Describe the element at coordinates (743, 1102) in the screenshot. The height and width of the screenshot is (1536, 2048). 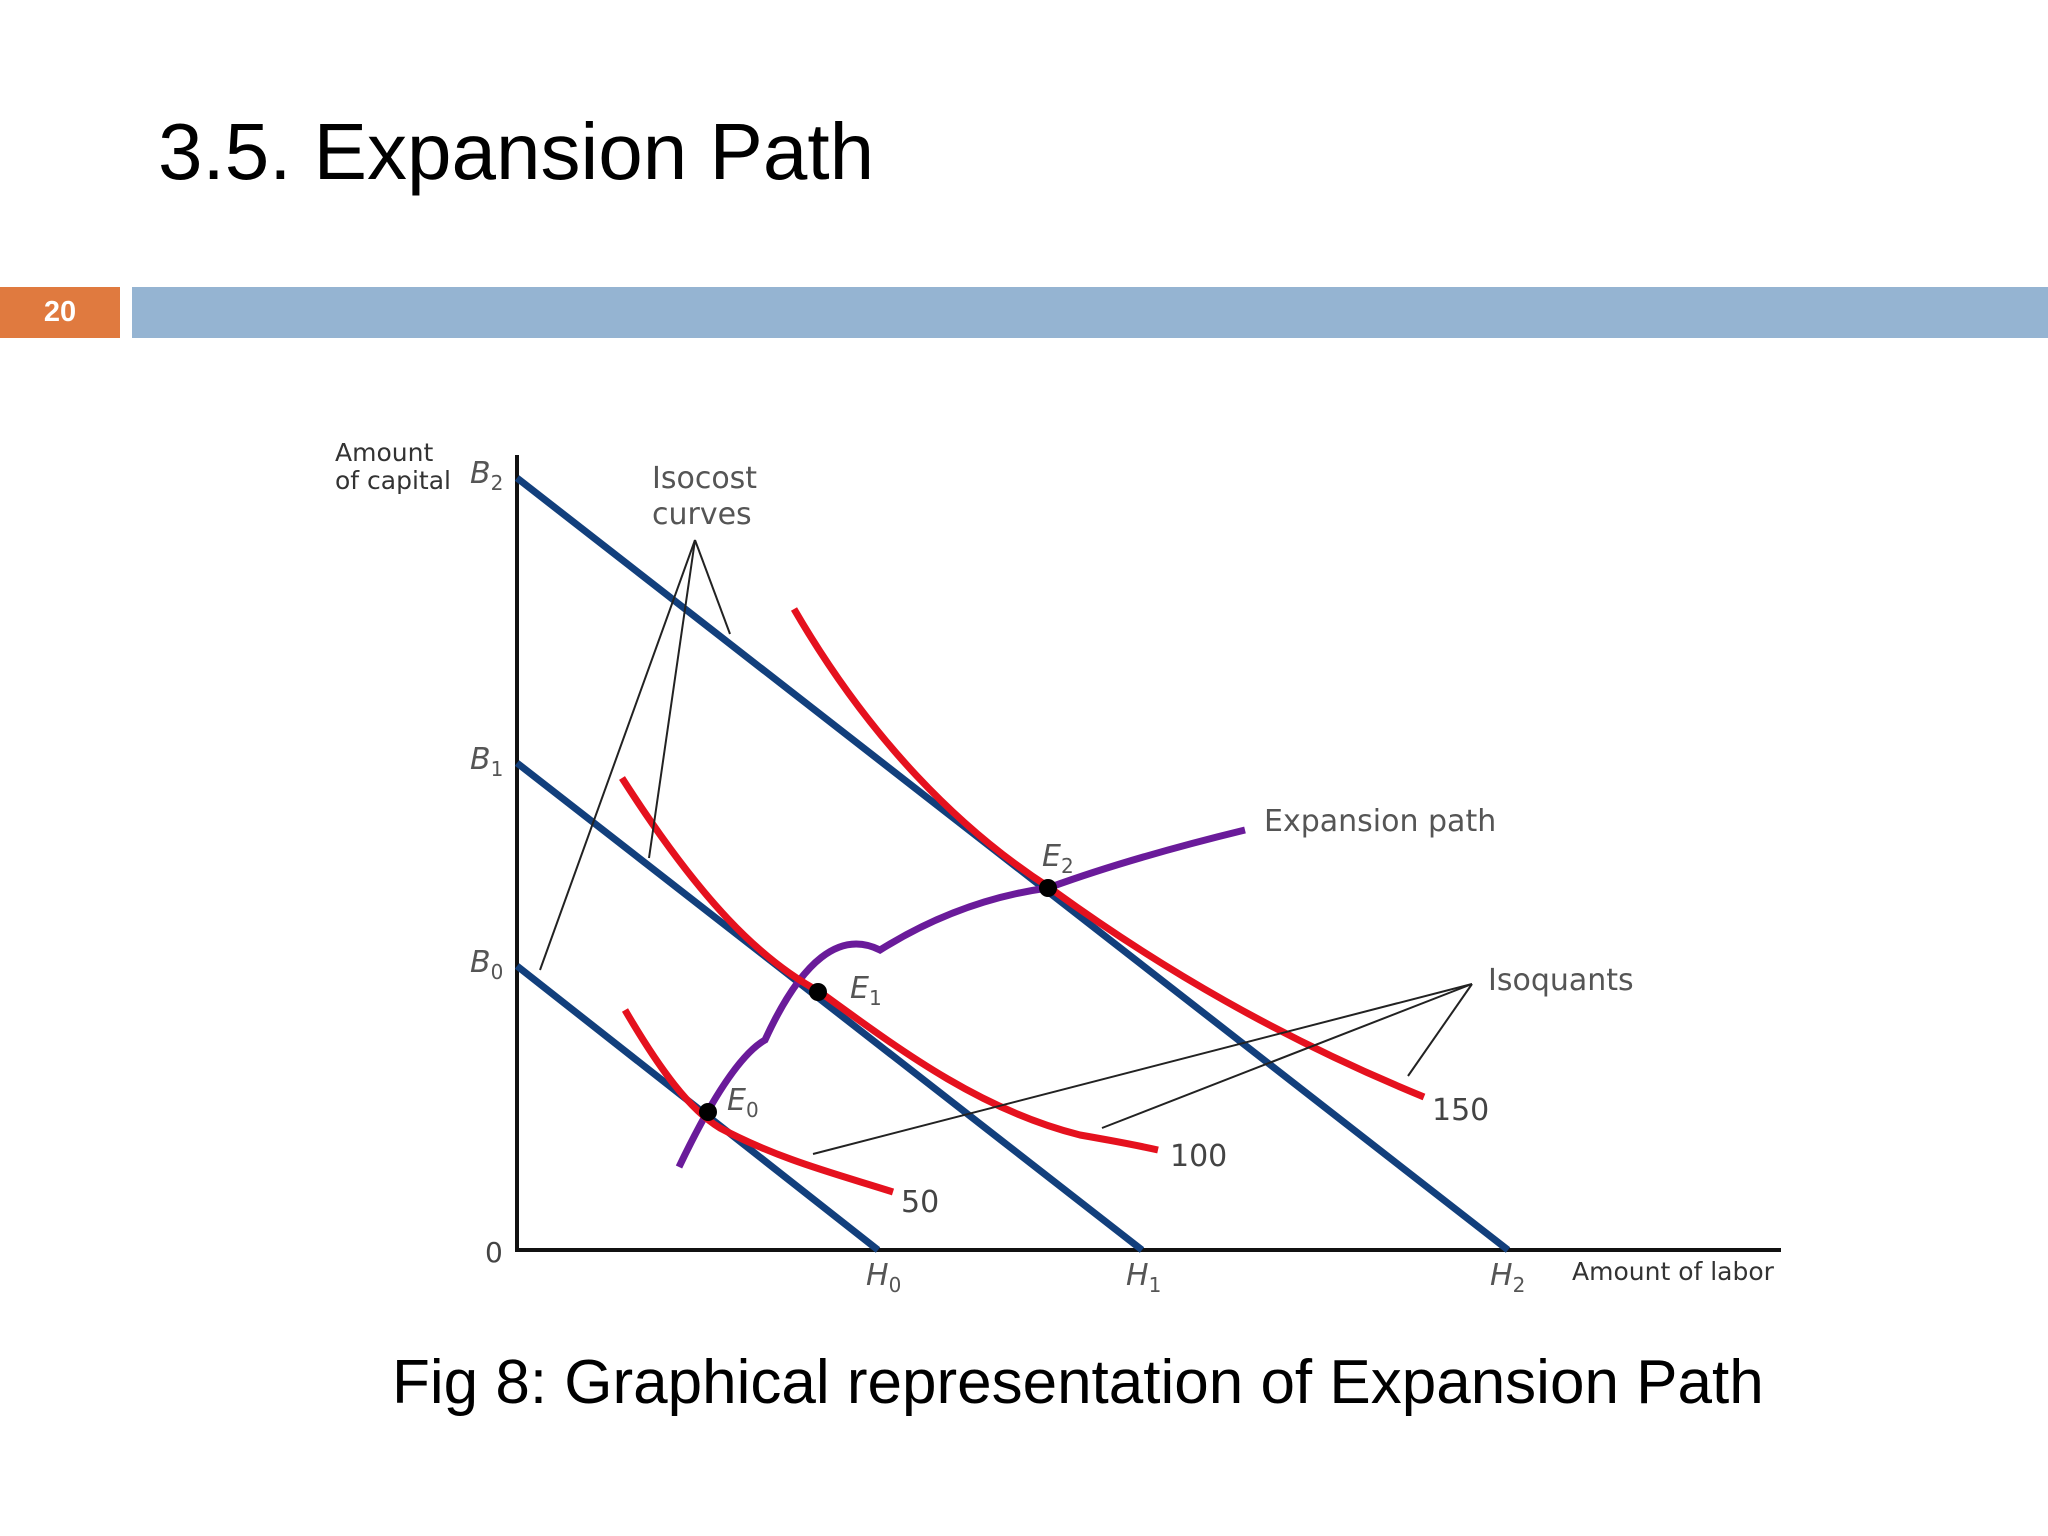
I see `equilibrium-label-e0: E0` at that location.